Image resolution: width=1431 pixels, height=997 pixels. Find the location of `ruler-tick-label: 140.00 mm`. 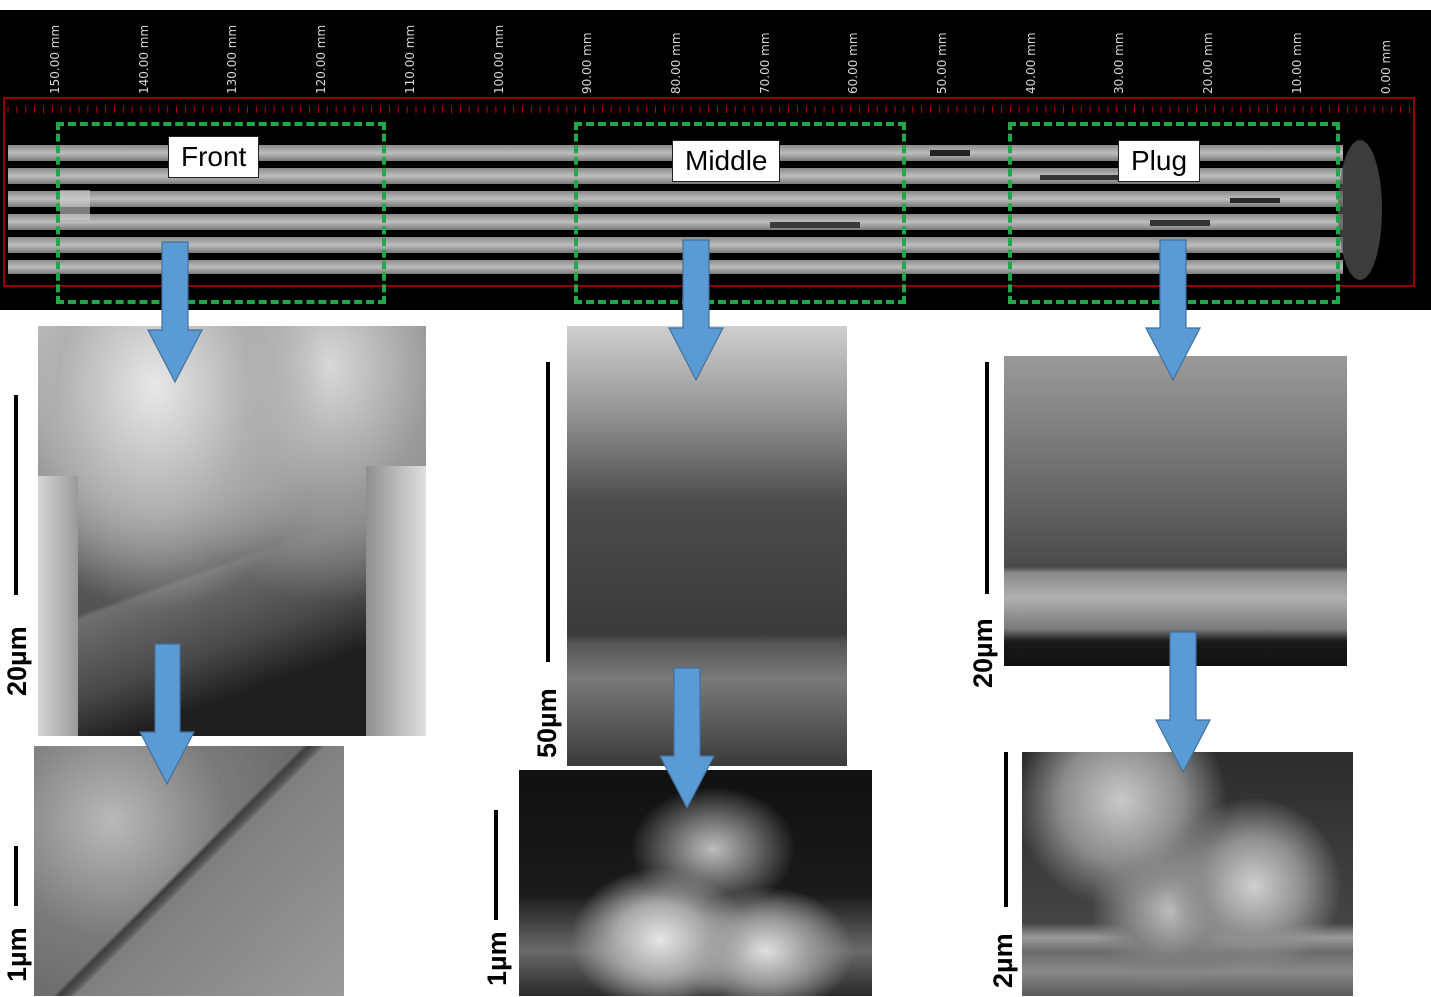

ruler-tick-label: 140.00 mm is located at coordinates (143, 59).